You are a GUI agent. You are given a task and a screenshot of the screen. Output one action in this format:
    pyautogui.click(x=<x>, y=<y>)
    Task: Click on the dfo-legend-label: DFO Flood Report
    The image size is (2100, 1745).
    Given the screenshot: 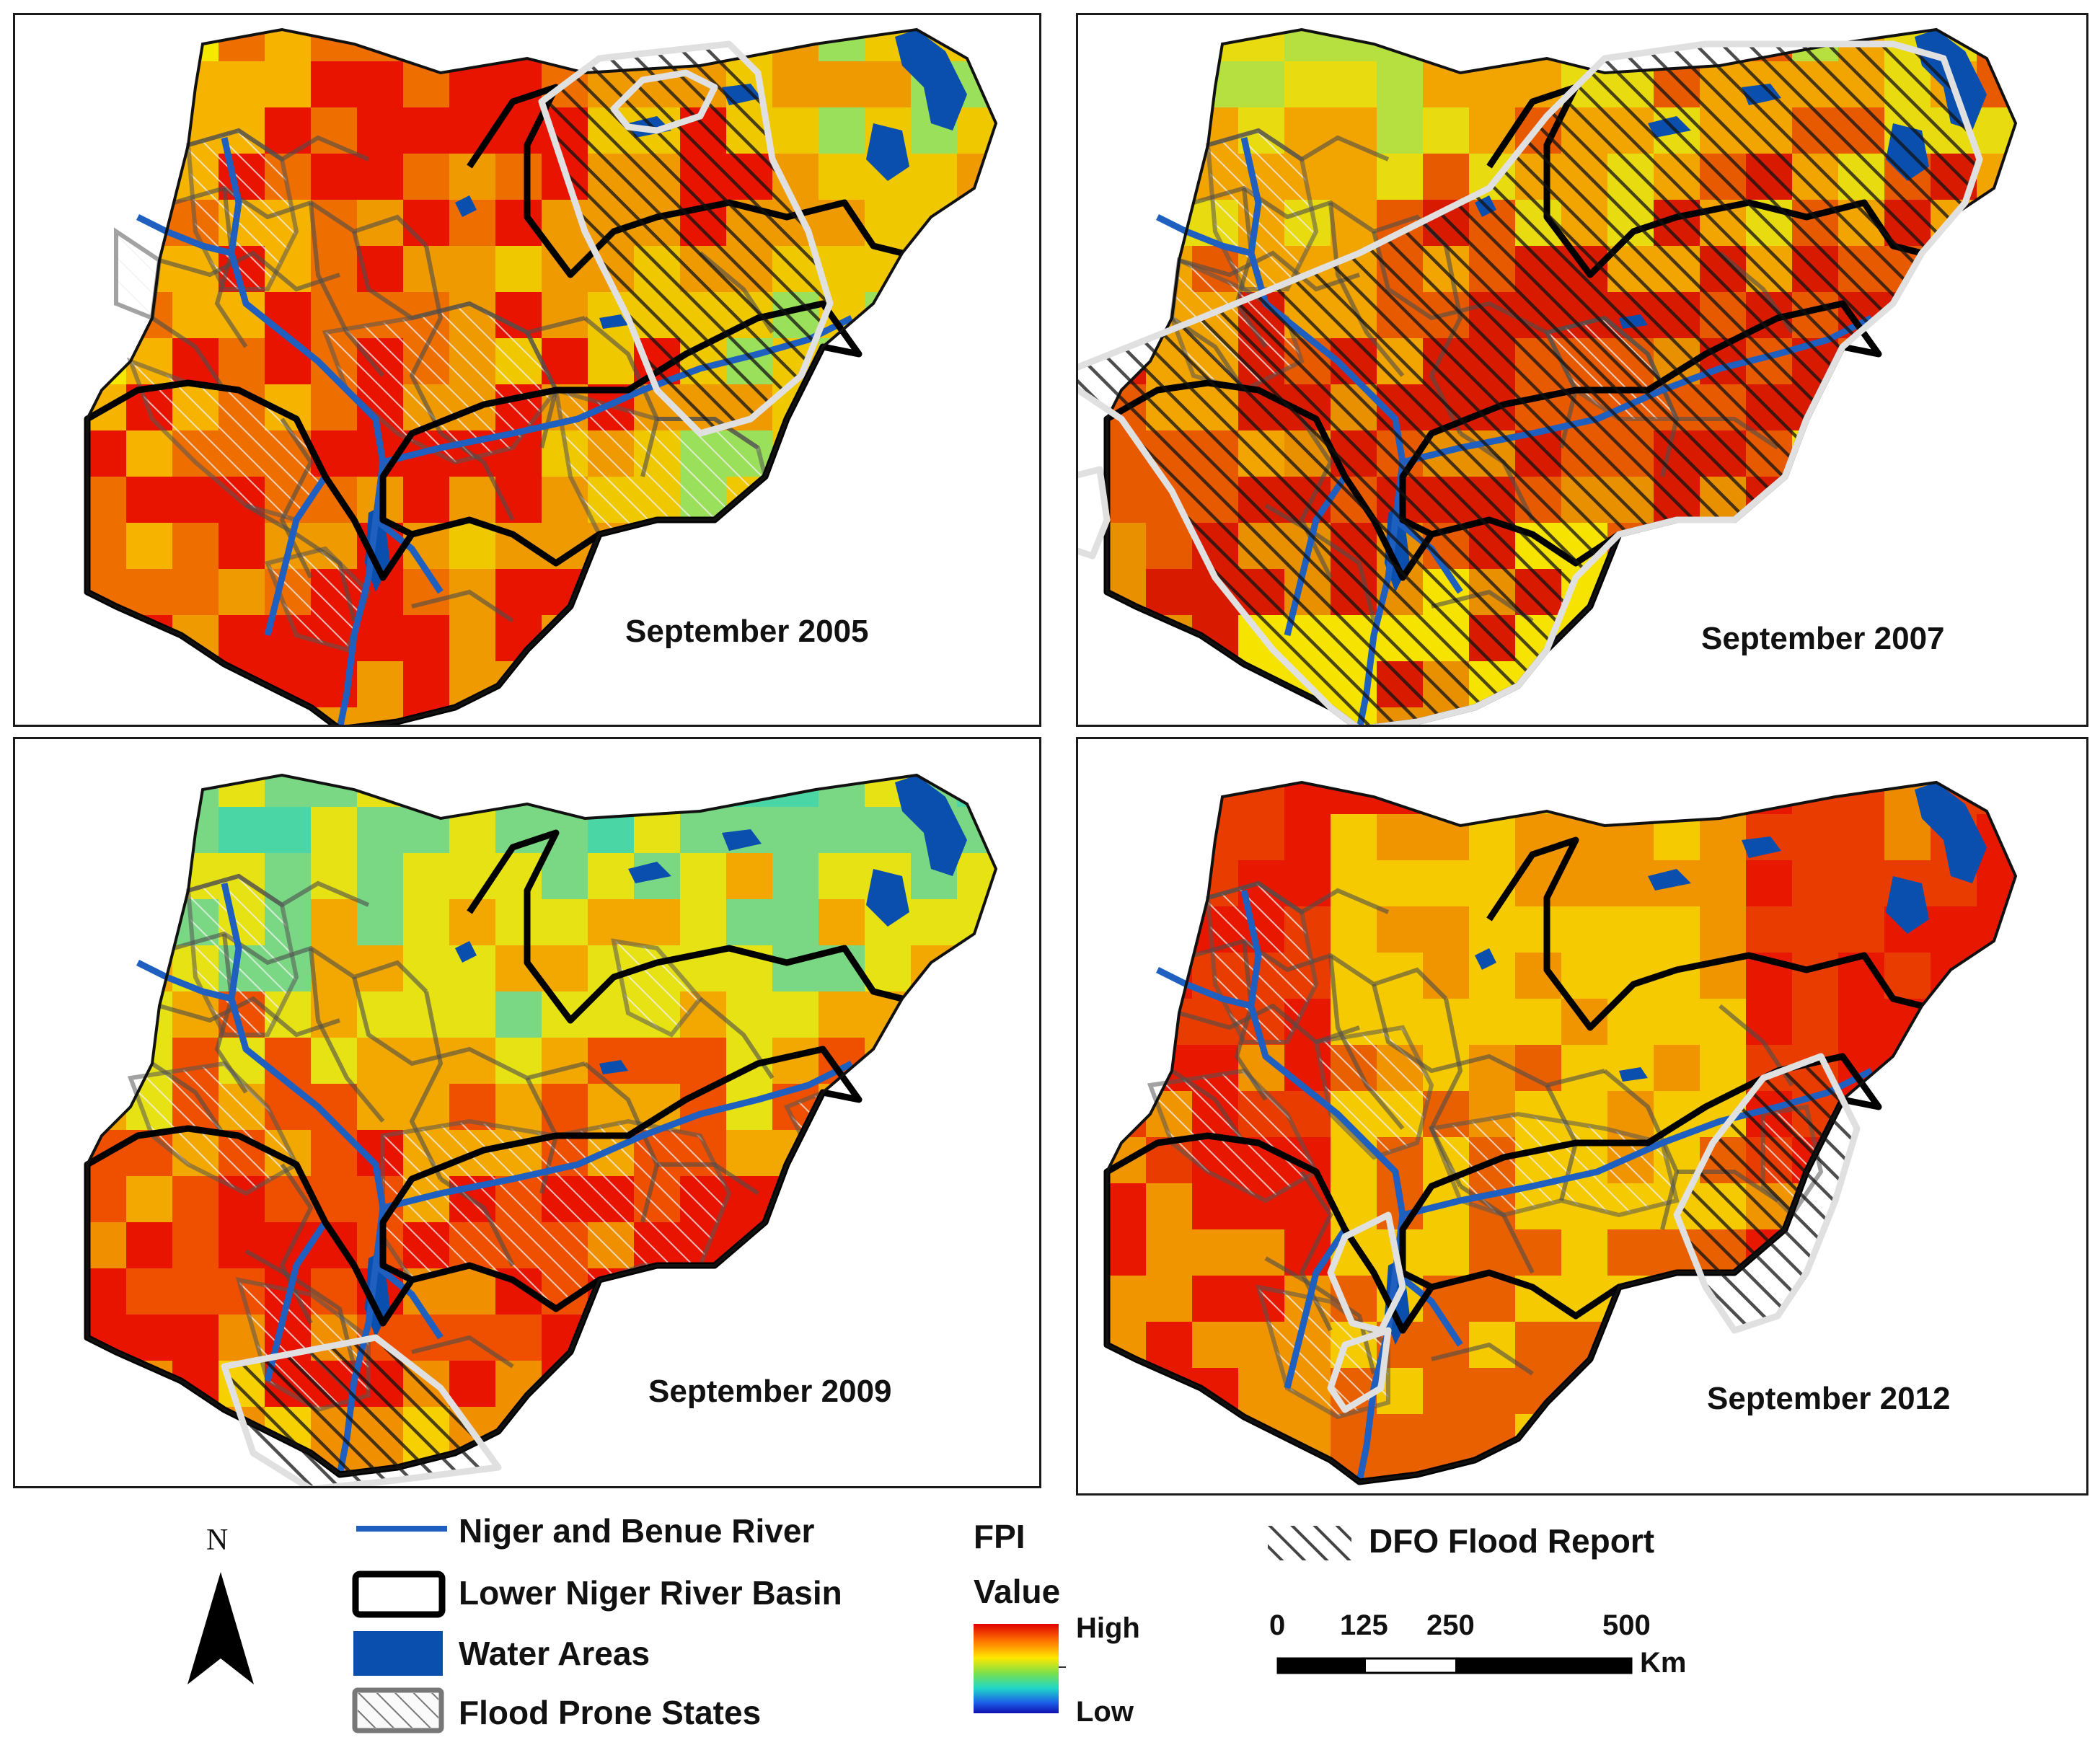 What is the action you would take?
    pyautogui.click(x=1512, y=1541)
    